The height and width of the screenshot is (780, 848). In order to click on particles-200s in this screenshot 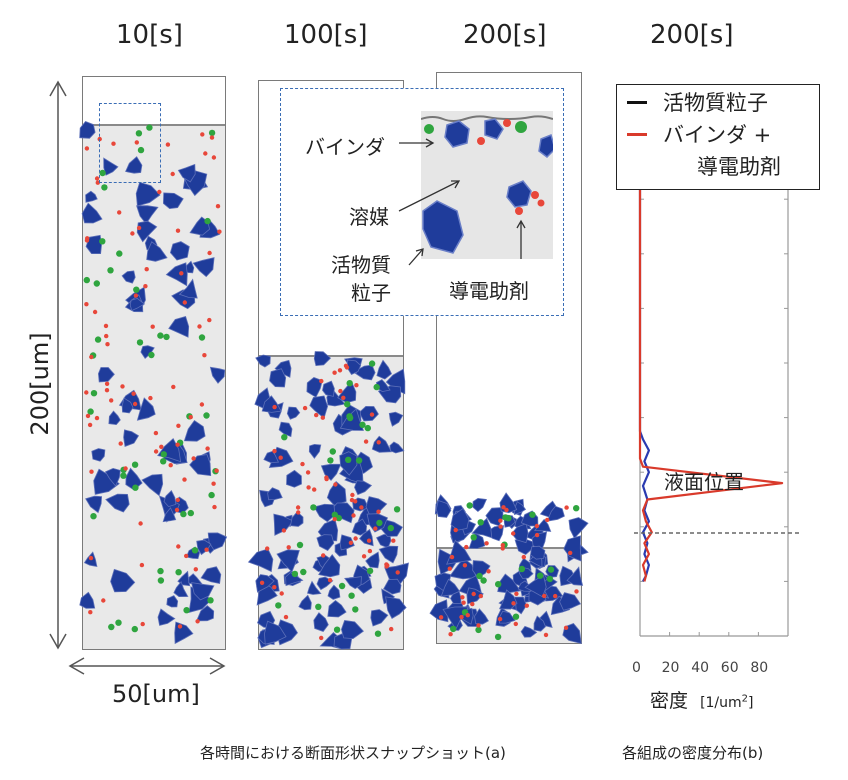, I will do `click(509, 568)`.